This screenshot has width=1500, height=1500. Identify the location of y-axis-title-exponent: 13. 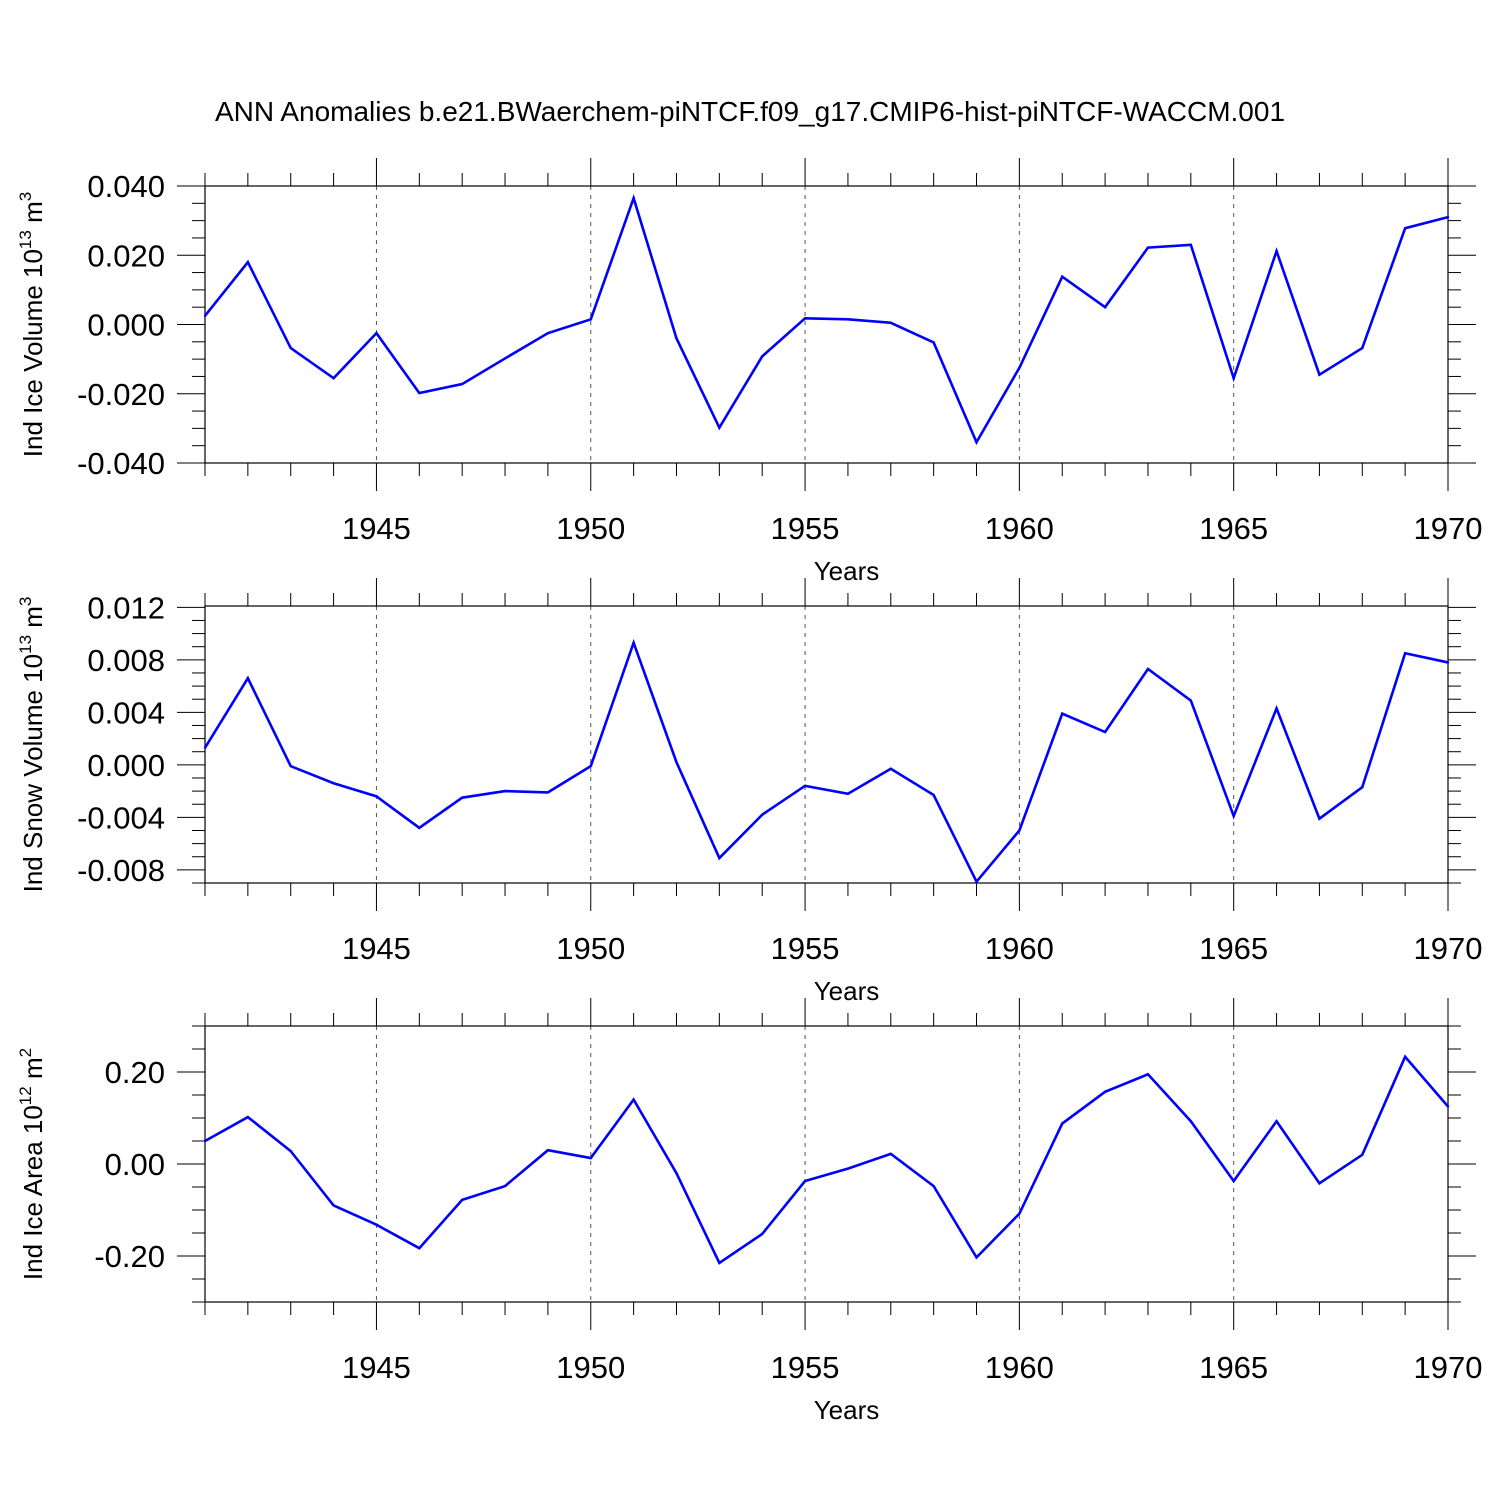
(25, 239).